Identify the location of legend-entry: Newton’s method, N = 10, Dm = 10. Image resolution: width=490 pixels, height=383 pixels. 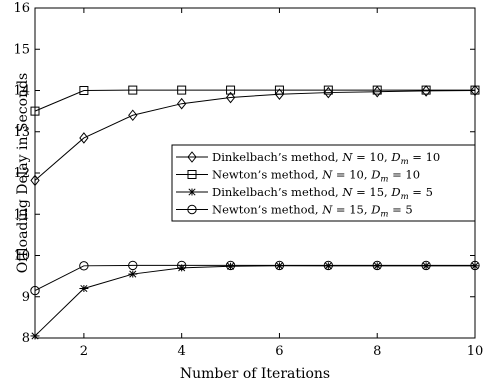
(298, 176).